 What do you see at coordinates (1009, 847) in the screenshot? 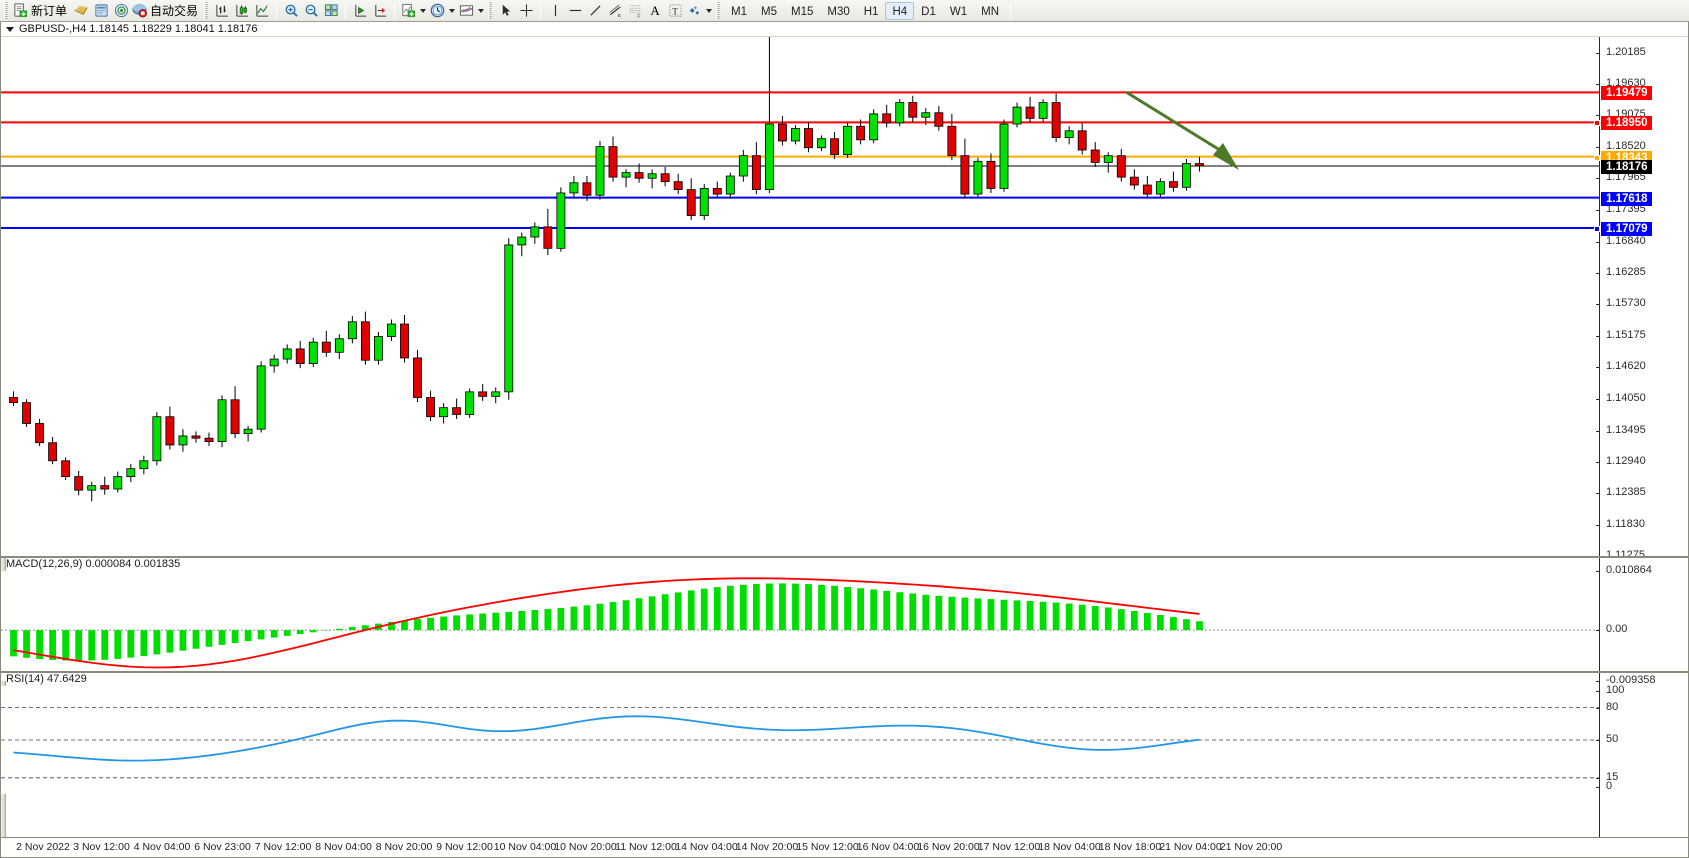
I see `time-tick-label: 17 Nov 12:00` at bounding box center [1009, 847].